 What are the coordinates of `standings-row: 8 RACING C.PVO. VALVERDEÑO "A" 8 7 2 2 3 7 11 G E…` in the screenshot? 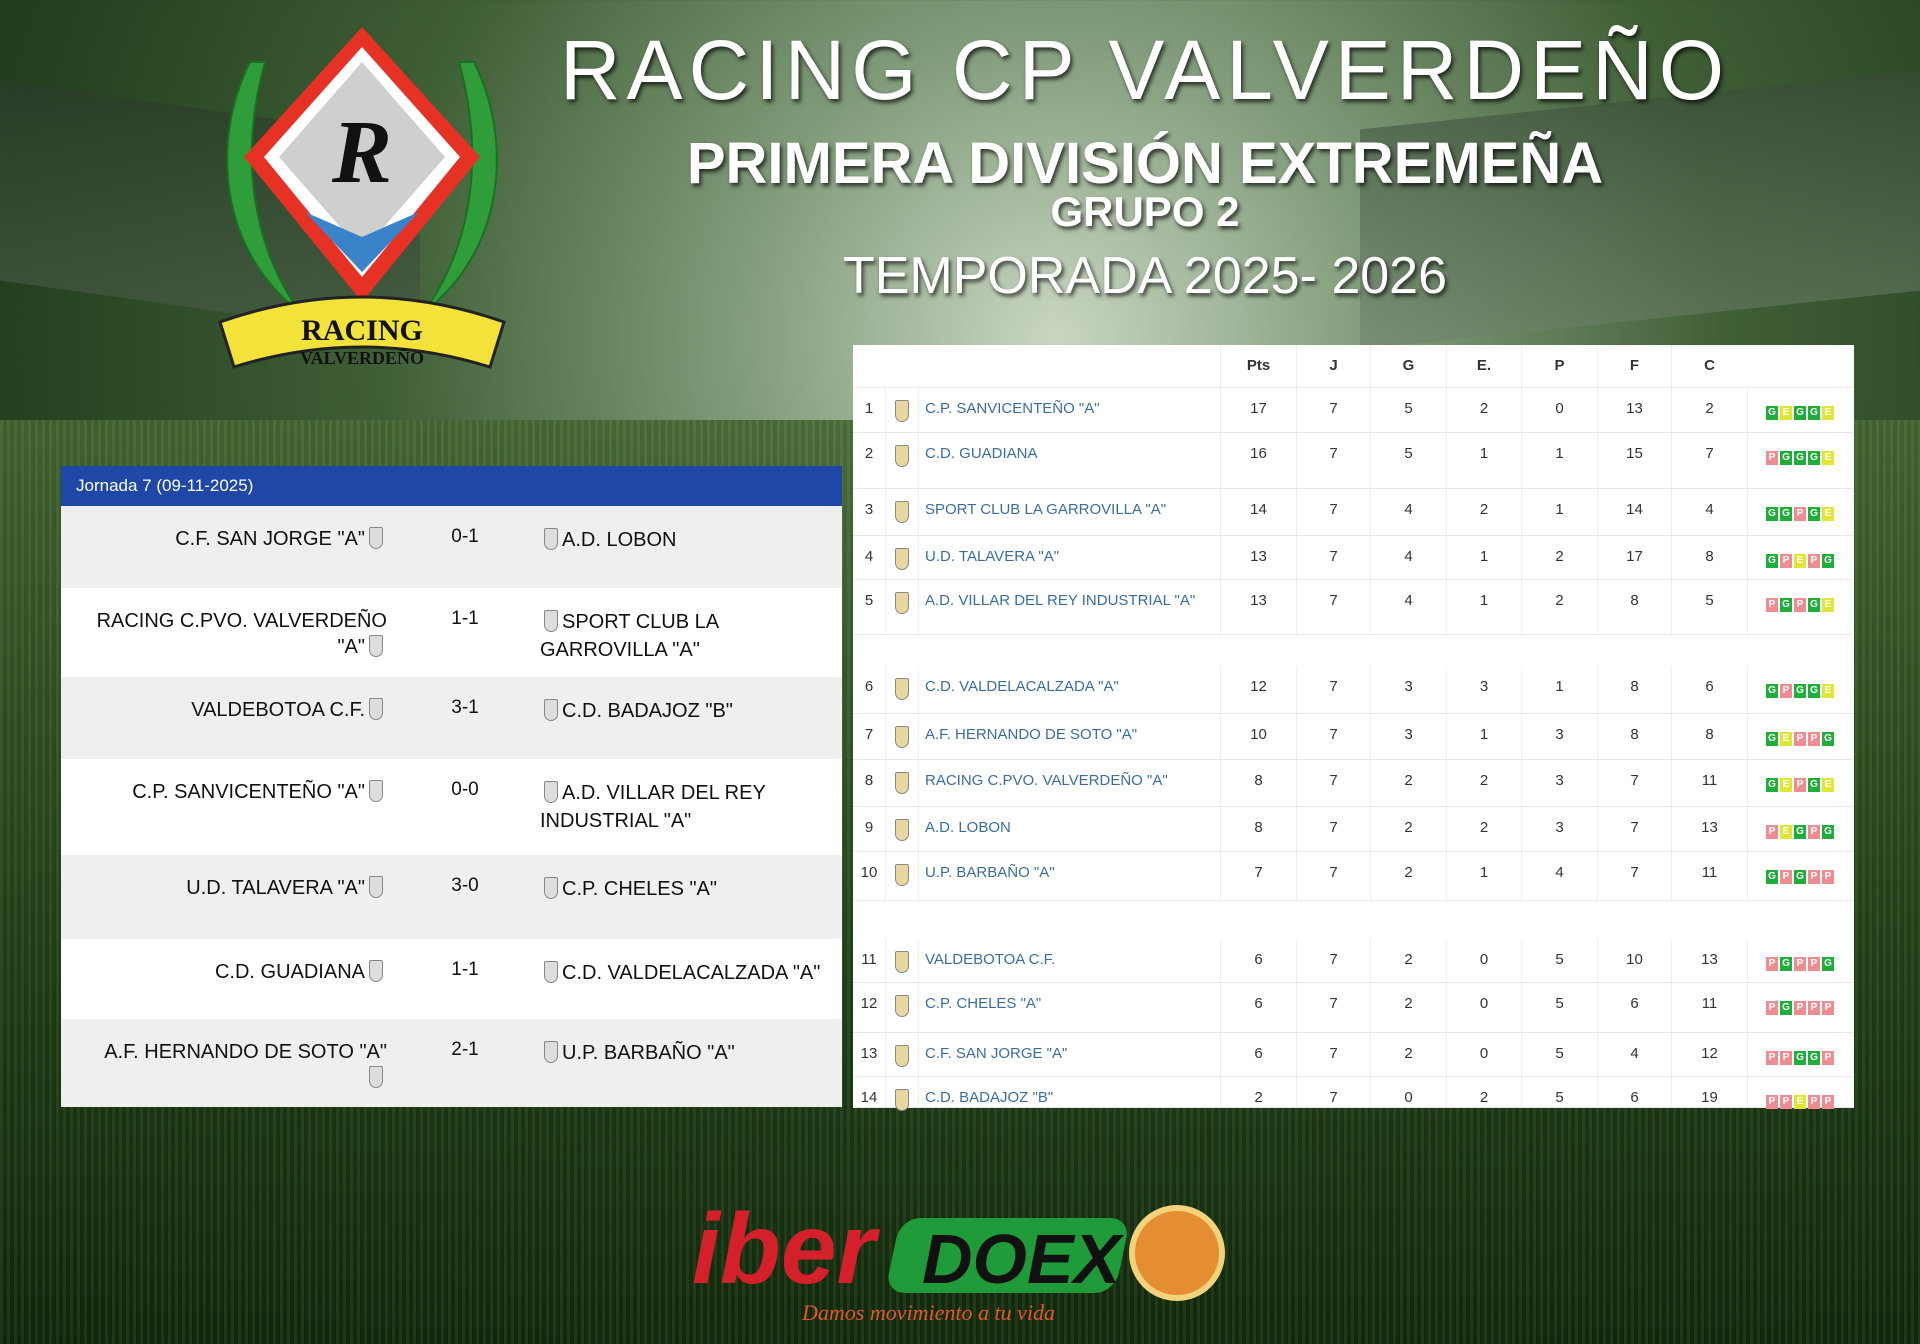 It's located at (1353, 783).